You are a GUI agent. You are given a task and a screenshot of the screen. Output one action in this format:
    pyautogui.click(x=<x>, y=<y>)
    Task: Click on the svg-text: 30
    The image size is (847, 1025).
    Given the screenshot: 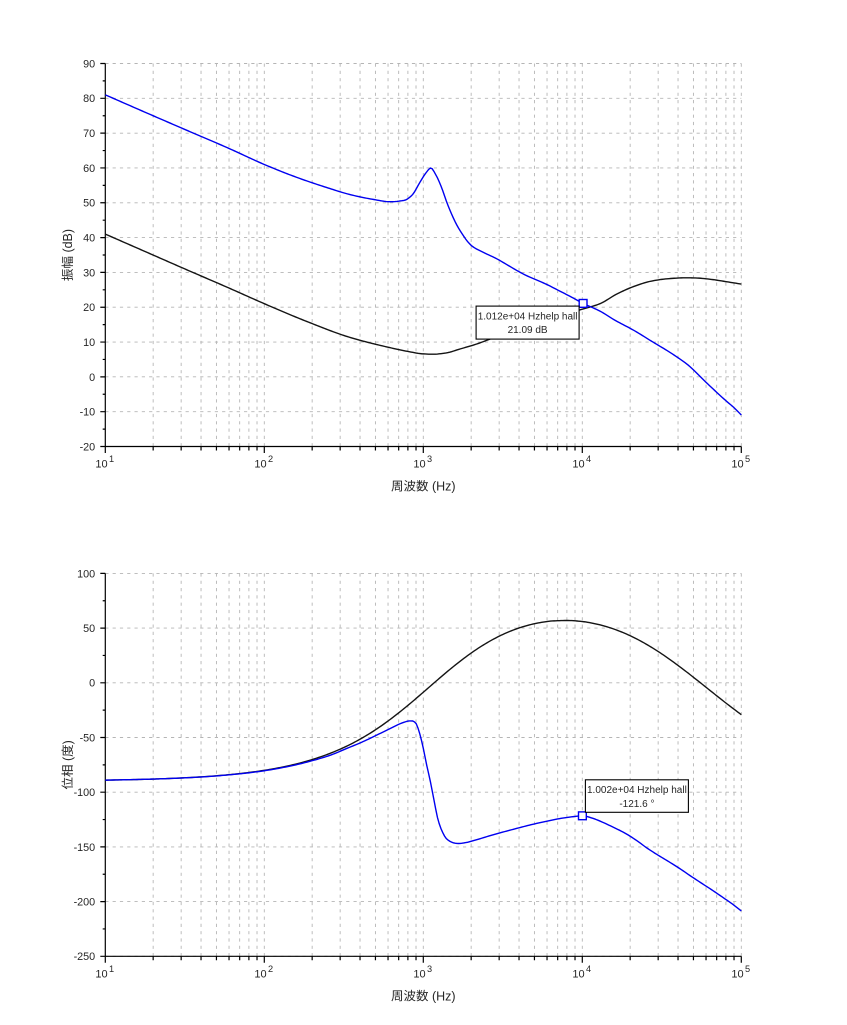 What is the action you would take?
    pyautogui.click(x=89, y=273)
    